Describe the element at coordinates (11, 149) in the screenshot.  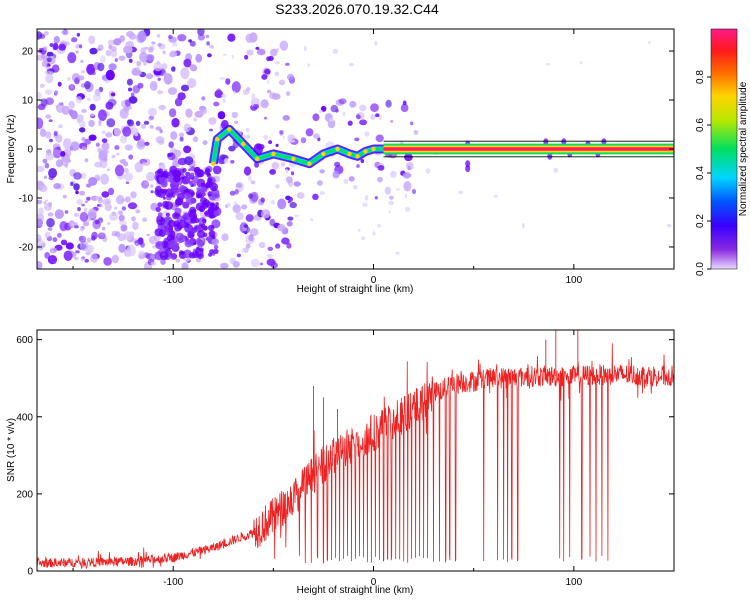
I see `spectrogram-ylabel: Frequency (Hz)` at that location.